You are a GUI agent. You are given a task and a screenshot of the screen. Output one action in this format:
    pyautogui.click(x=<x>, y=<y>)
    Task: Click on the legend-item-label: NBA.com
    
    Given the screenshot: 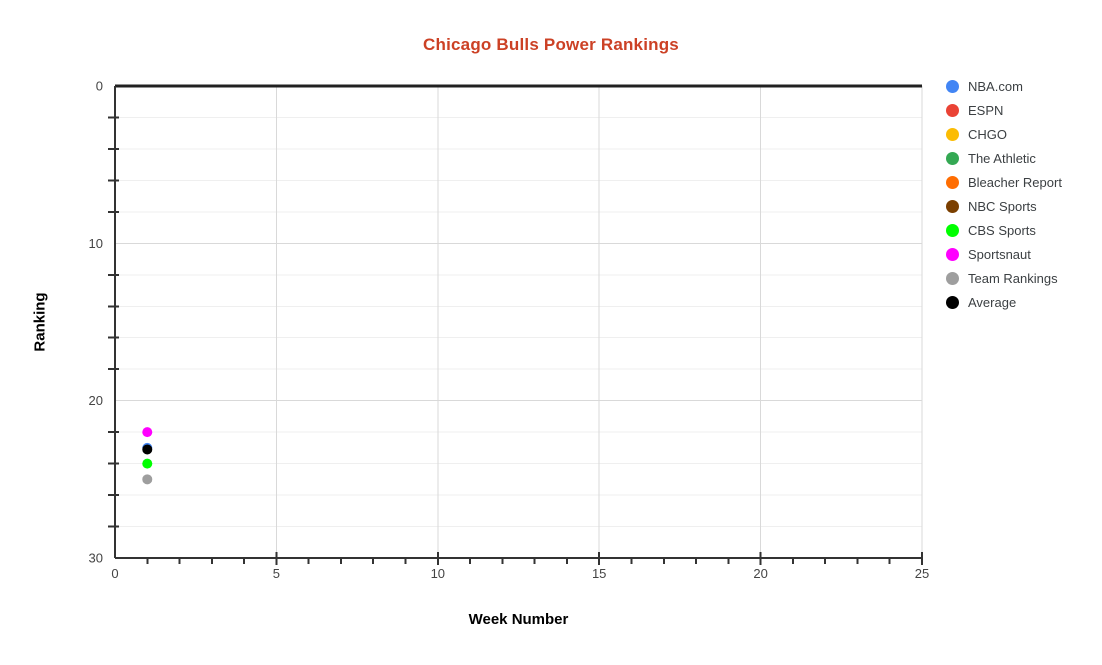 What is the action you would take?
    pyautogui.click(x=995, y=86)
    